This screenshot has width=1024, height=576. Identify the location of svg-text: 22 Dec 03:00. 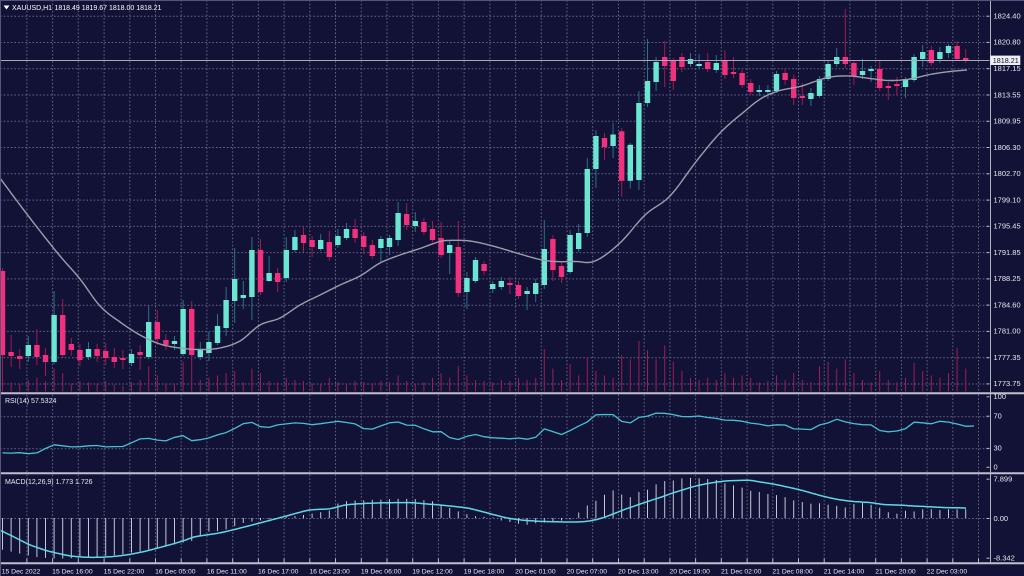
(947, 572).